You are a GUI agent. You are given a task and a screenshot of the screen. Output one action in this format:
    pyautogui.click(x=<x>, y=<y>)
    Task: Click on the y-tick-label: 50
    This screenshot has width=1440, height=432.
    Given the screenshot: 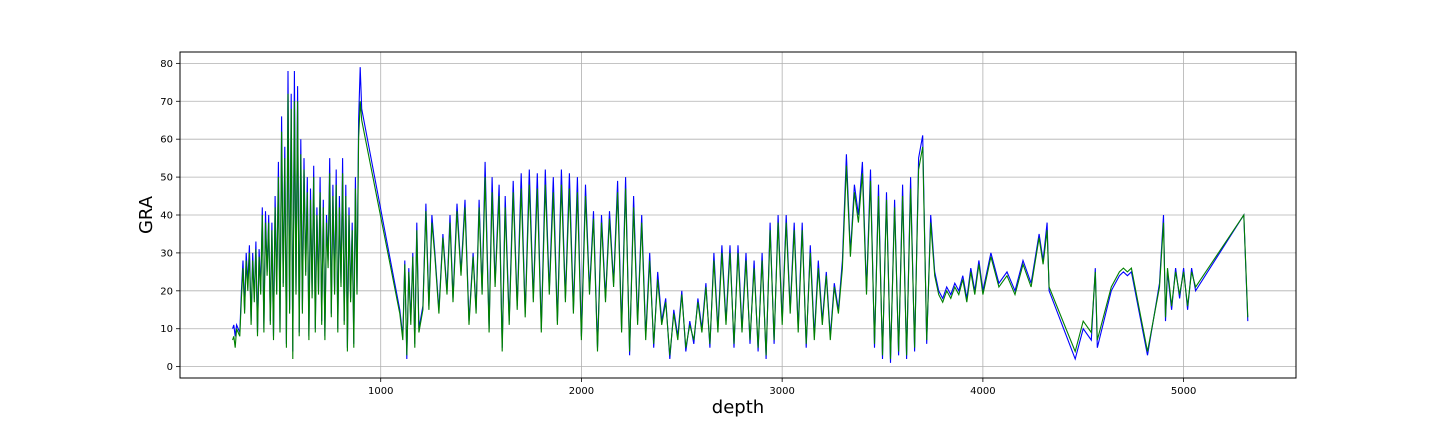 What is the action you would take?
    pyautogui.click(x=166, y=178)
    